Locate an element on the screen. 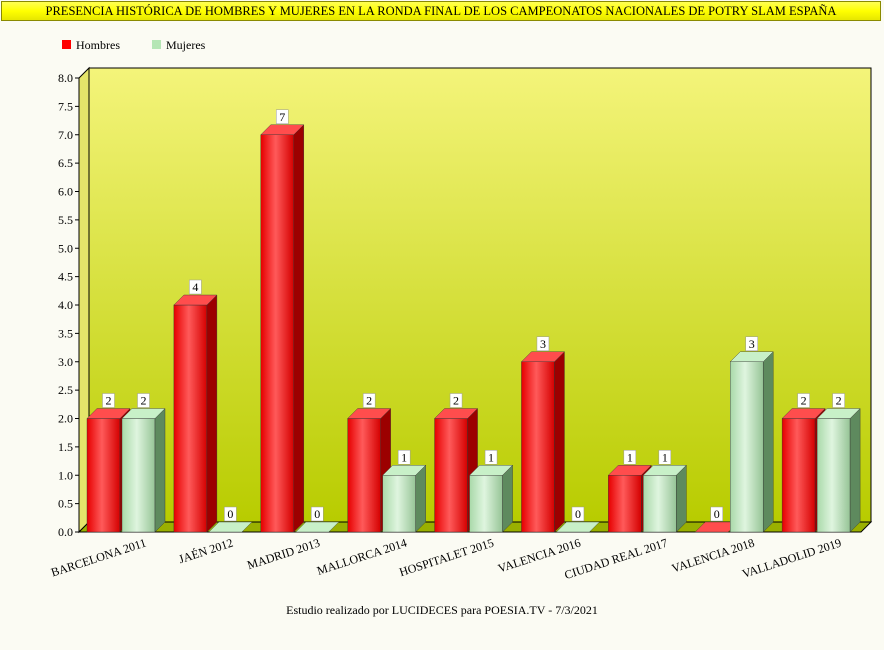  y-tick-label: 1.0 is located at coordinates (65, 475).